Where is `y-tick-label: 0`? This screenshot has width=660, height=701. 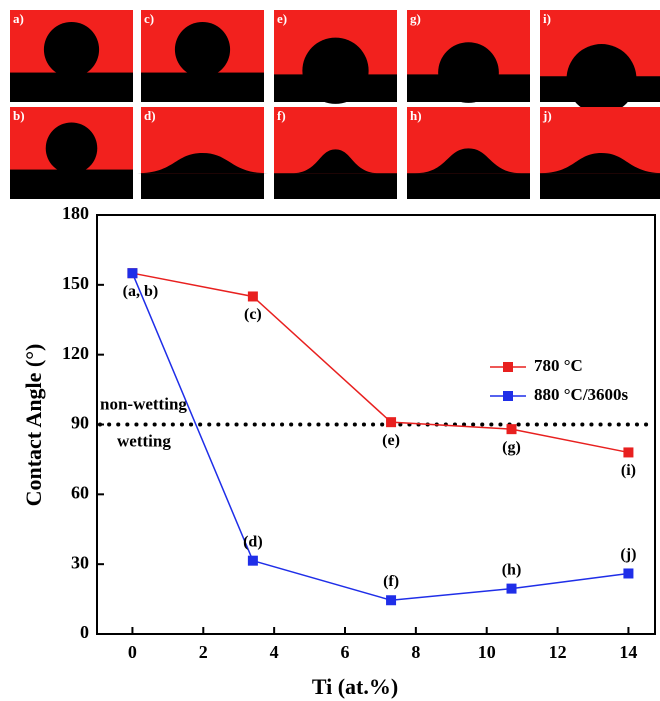 y-tick-label: 0 is located at coordinates (84, 632).